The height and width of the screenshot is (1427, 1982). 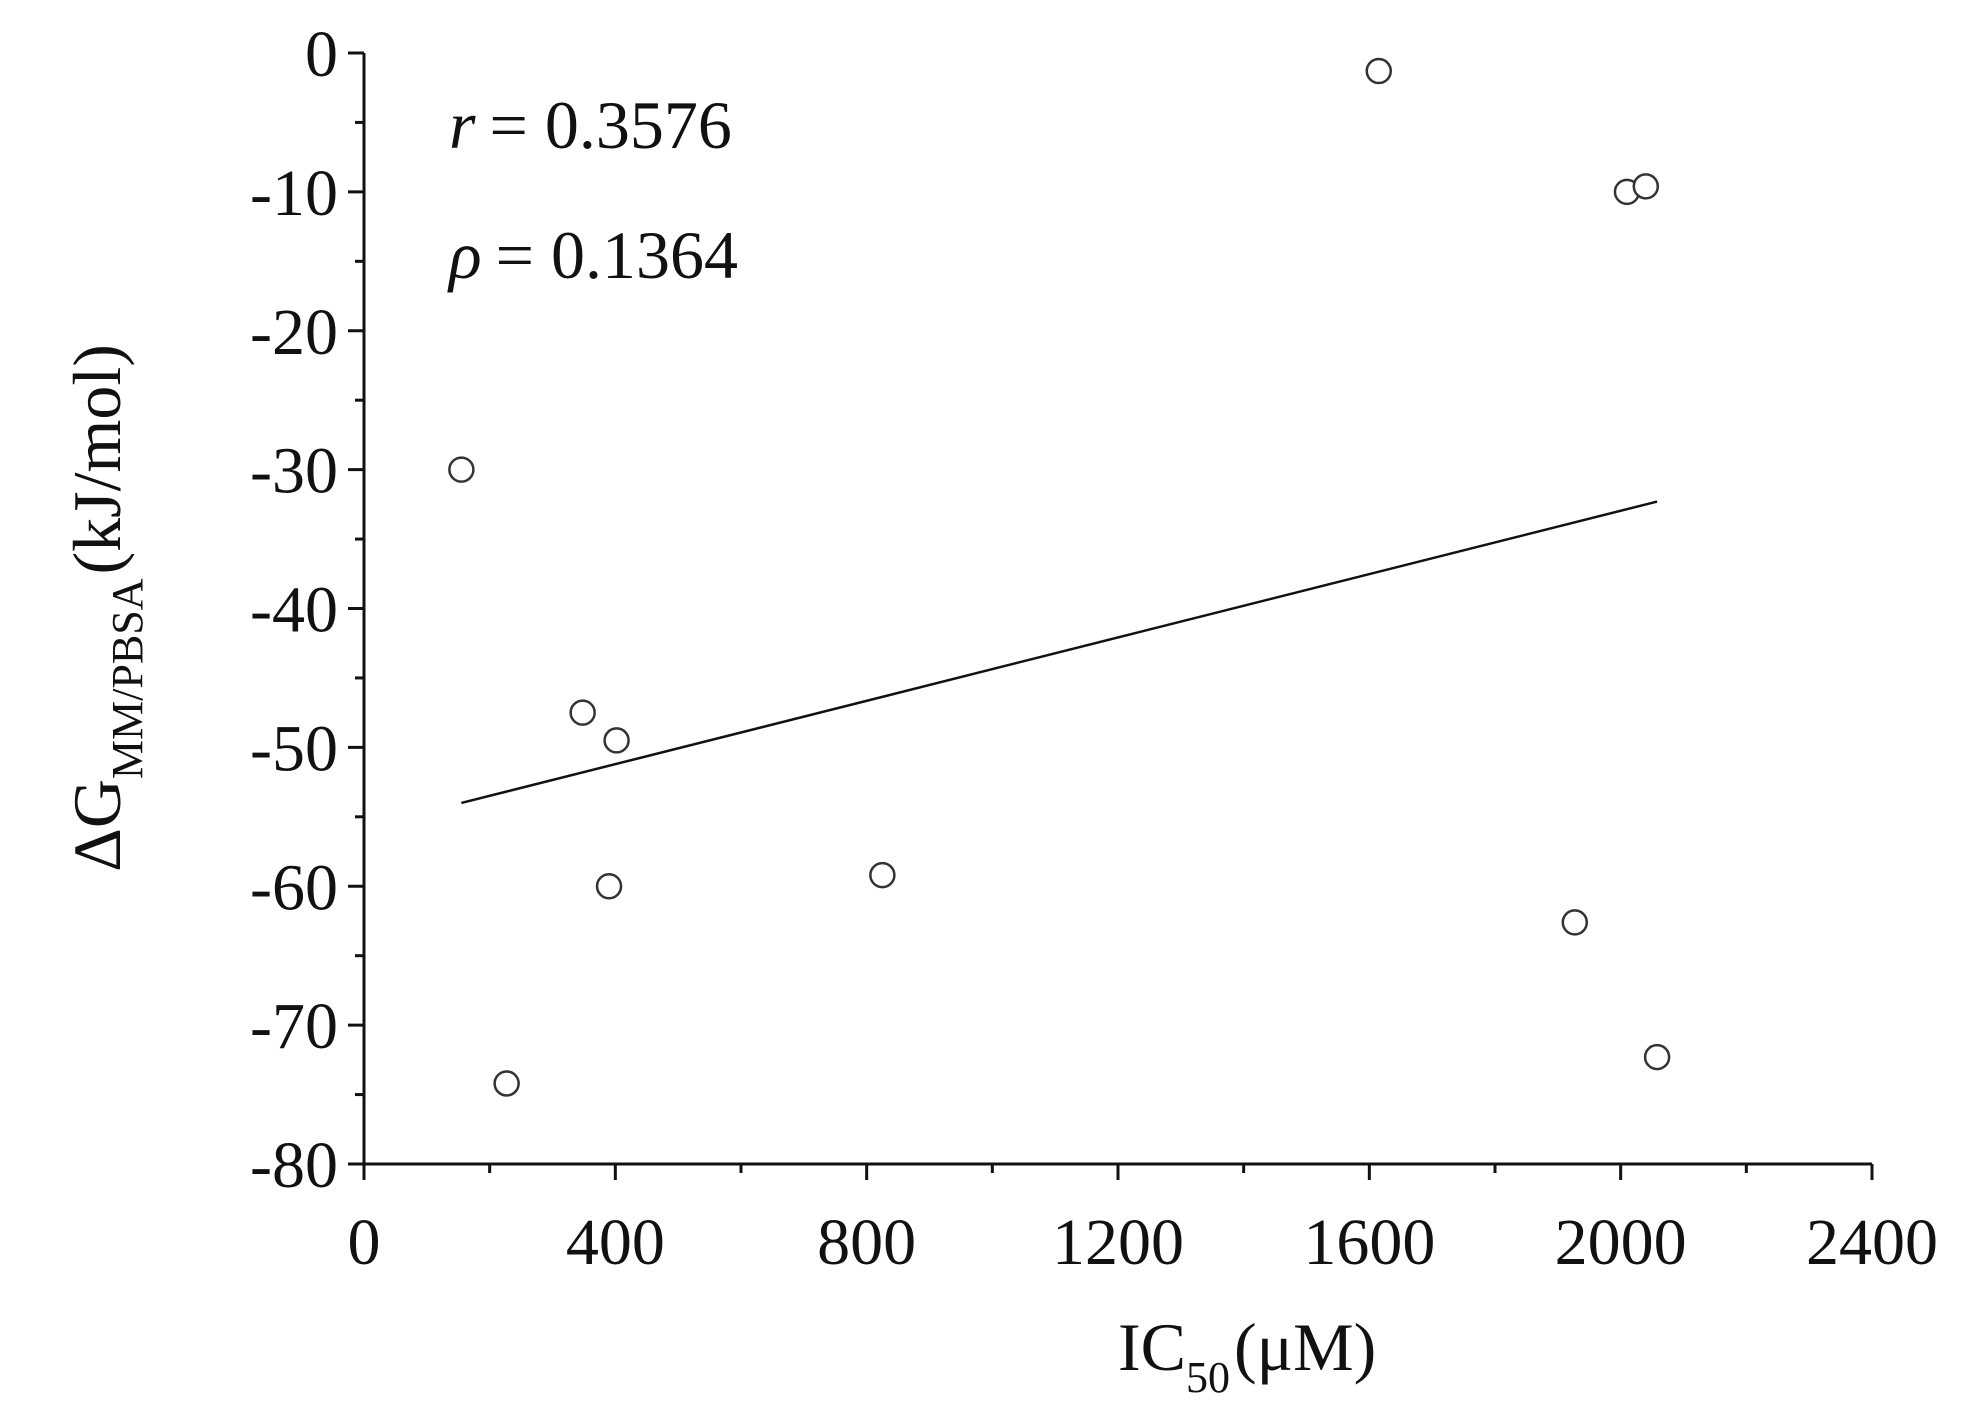 What do you see at coordinates (1152, 1347) in the screenshot?
I see `x-label-main: IC` at bounding box center [1152, 1347].